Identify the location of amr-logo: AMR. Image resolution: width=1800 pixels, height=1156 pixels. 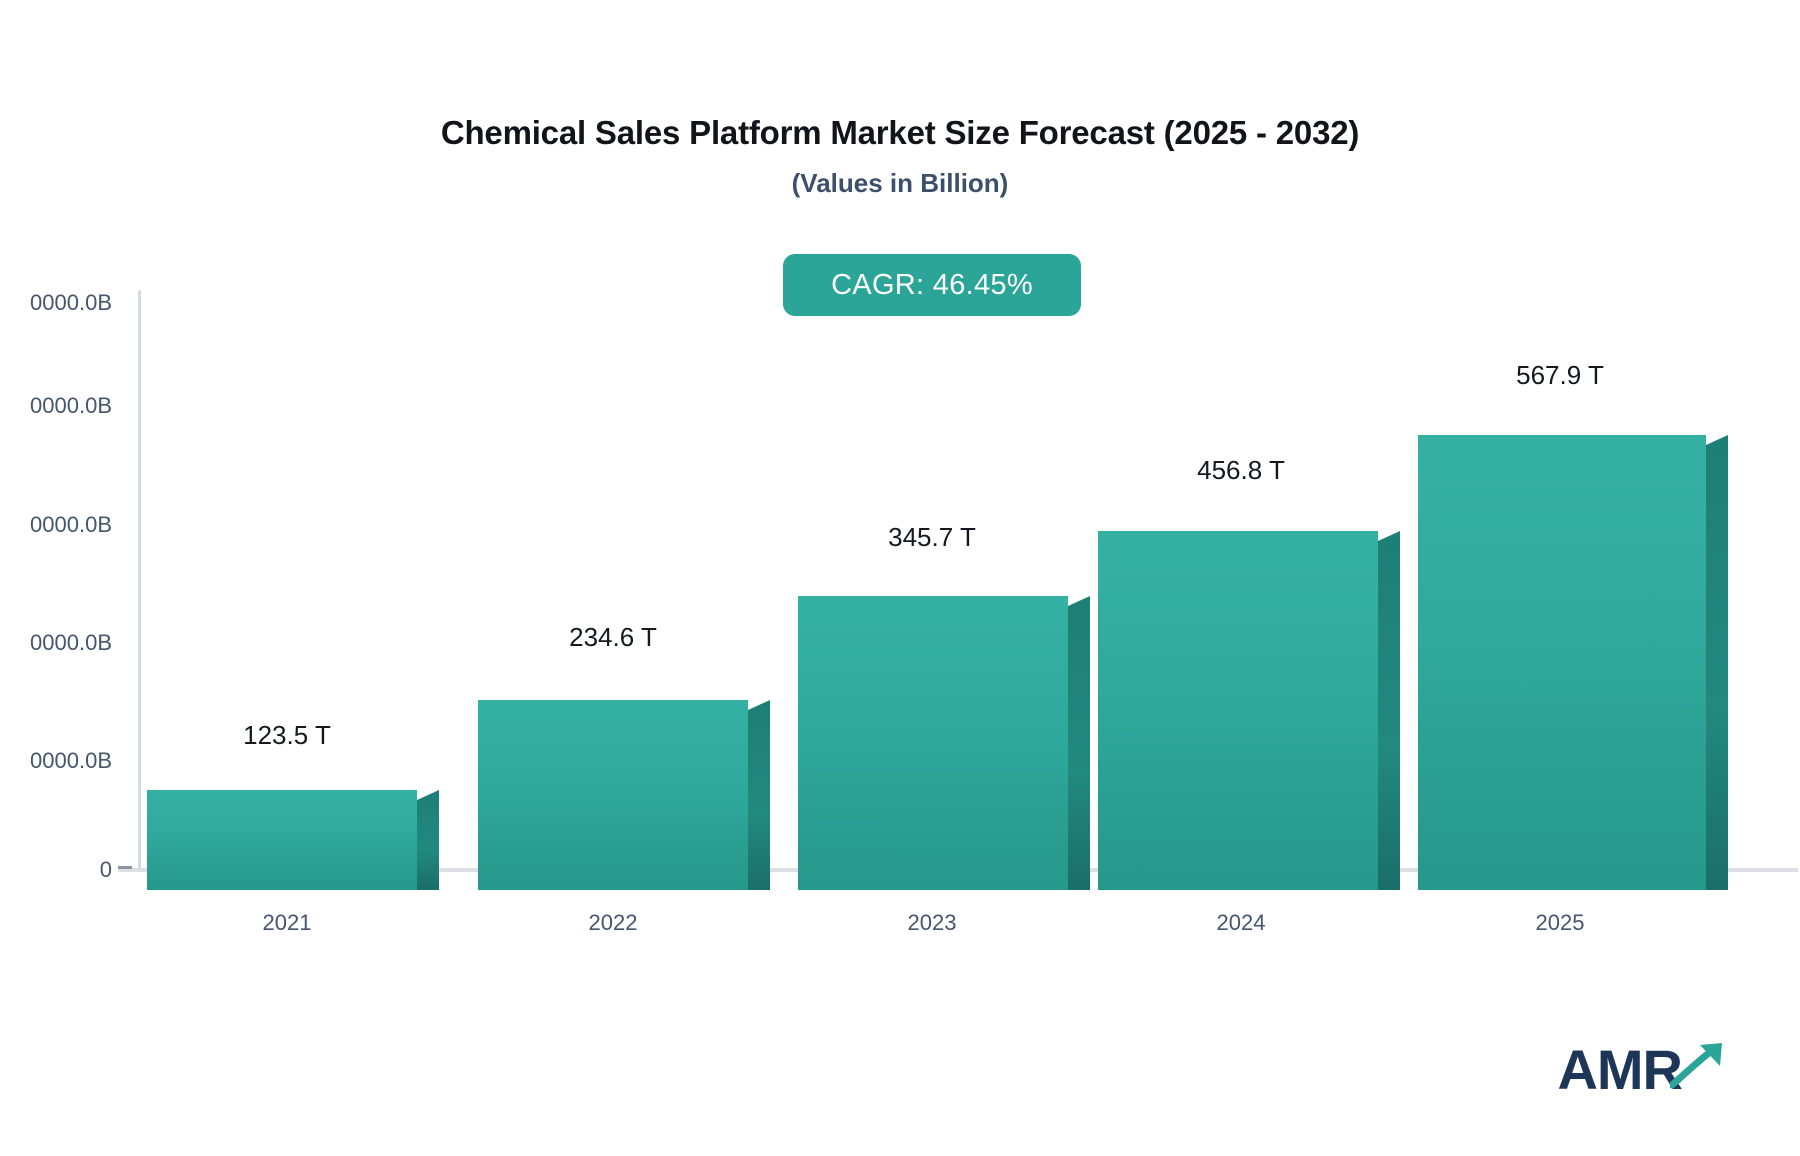
(1643, 1068).